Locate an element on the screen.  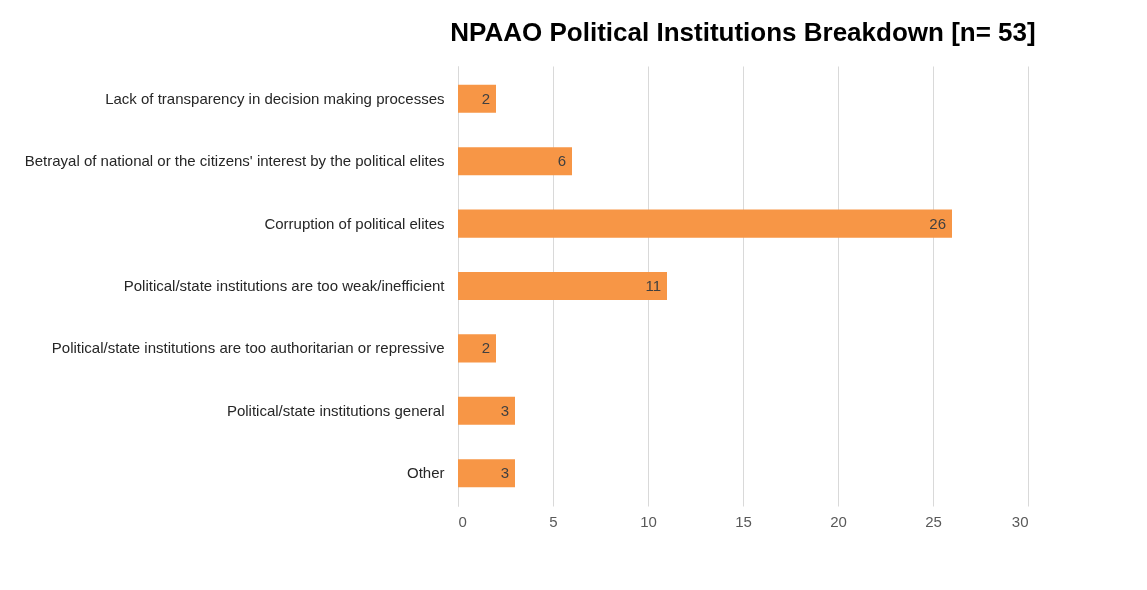
x-tick-label: 15 is located at coordinates (743, 521).